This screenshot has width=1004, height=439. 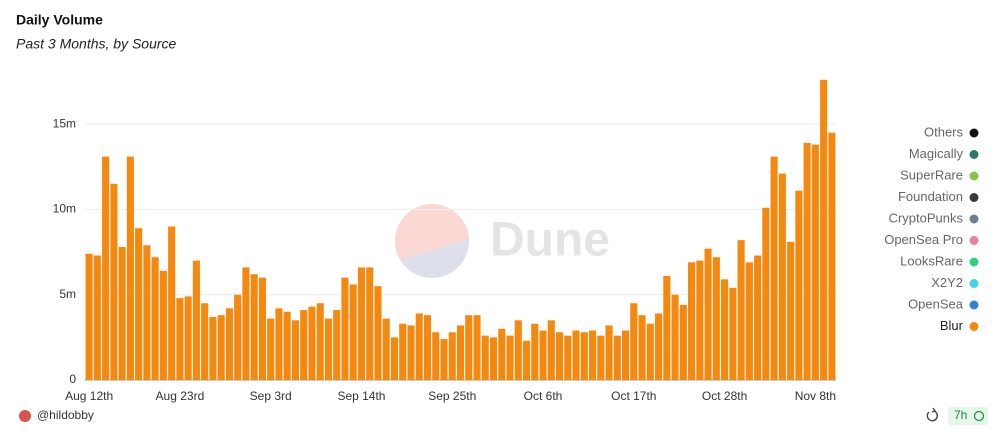 What do you see at coordinates (432, 241) in the screenshot?
I see `watermark-logo` at bounding box center [432, 241].